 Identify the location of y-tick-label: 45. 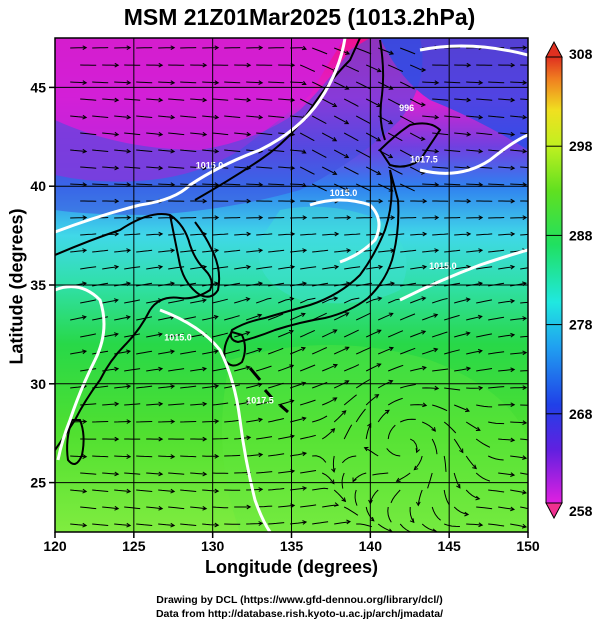
(38, 87).